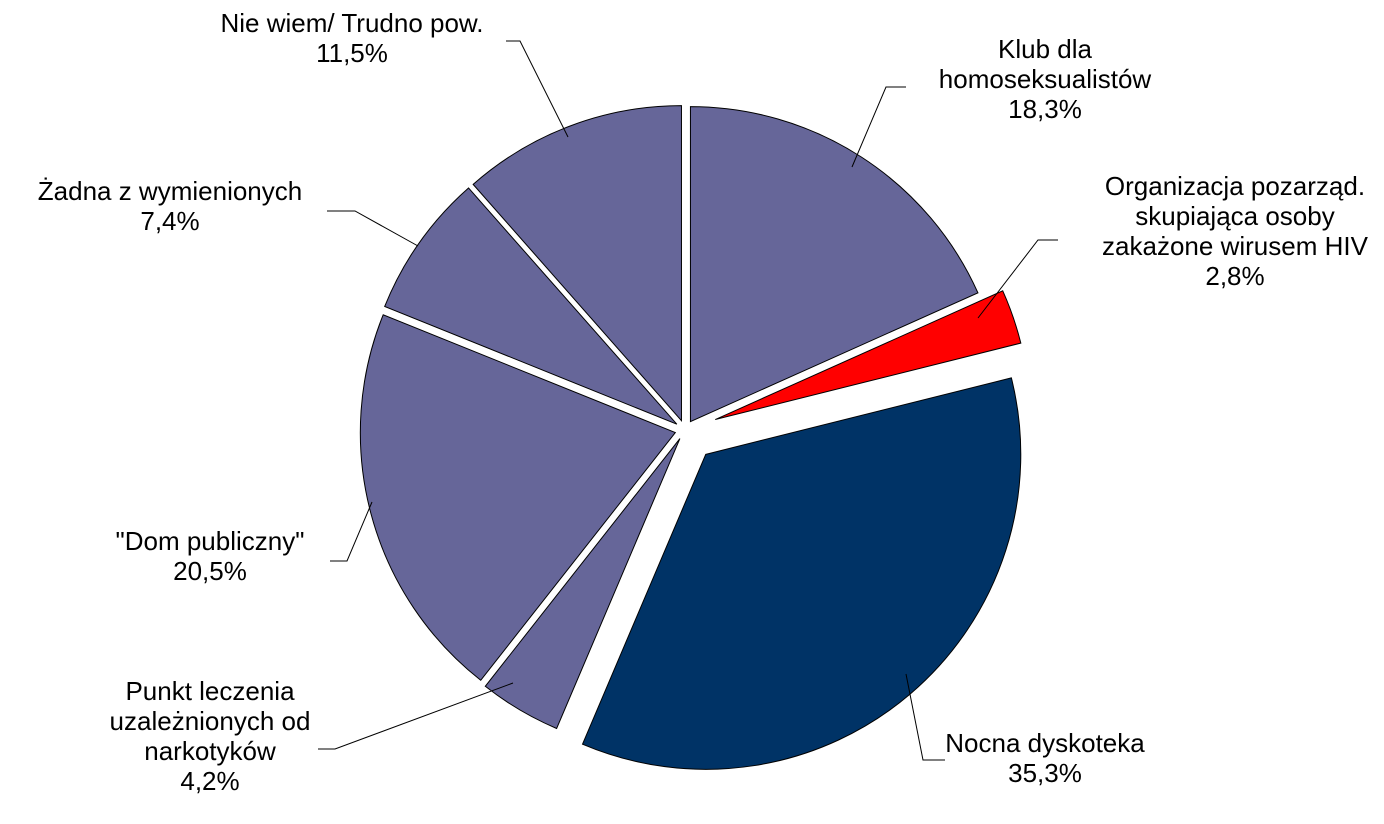 The image size is (1384, 824). Describe the element at coordinates (210, 541) in the screenshot. I see `slice-name-label: "Dom publiczny"` at that location.